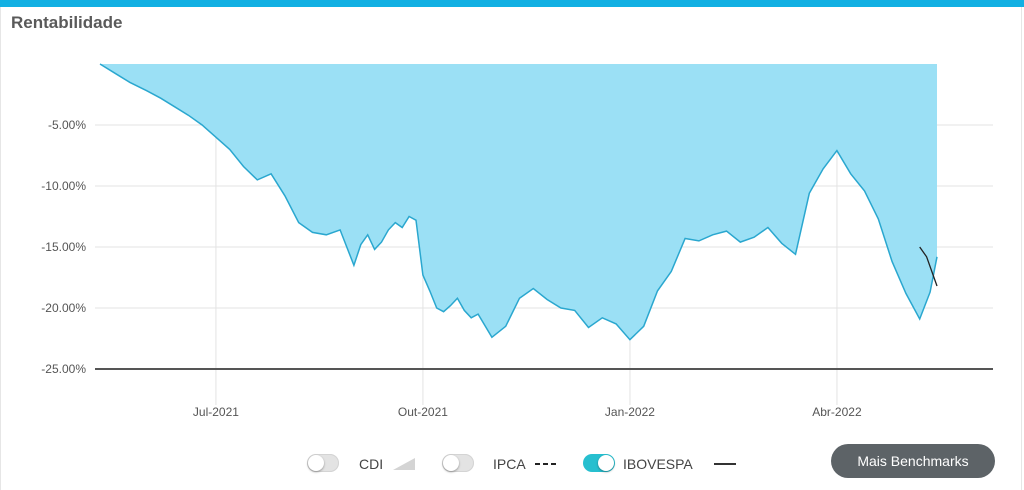  Describe the element at coordinates (725, 464) in the screenshot. I see `solid-line-icon` at that location.